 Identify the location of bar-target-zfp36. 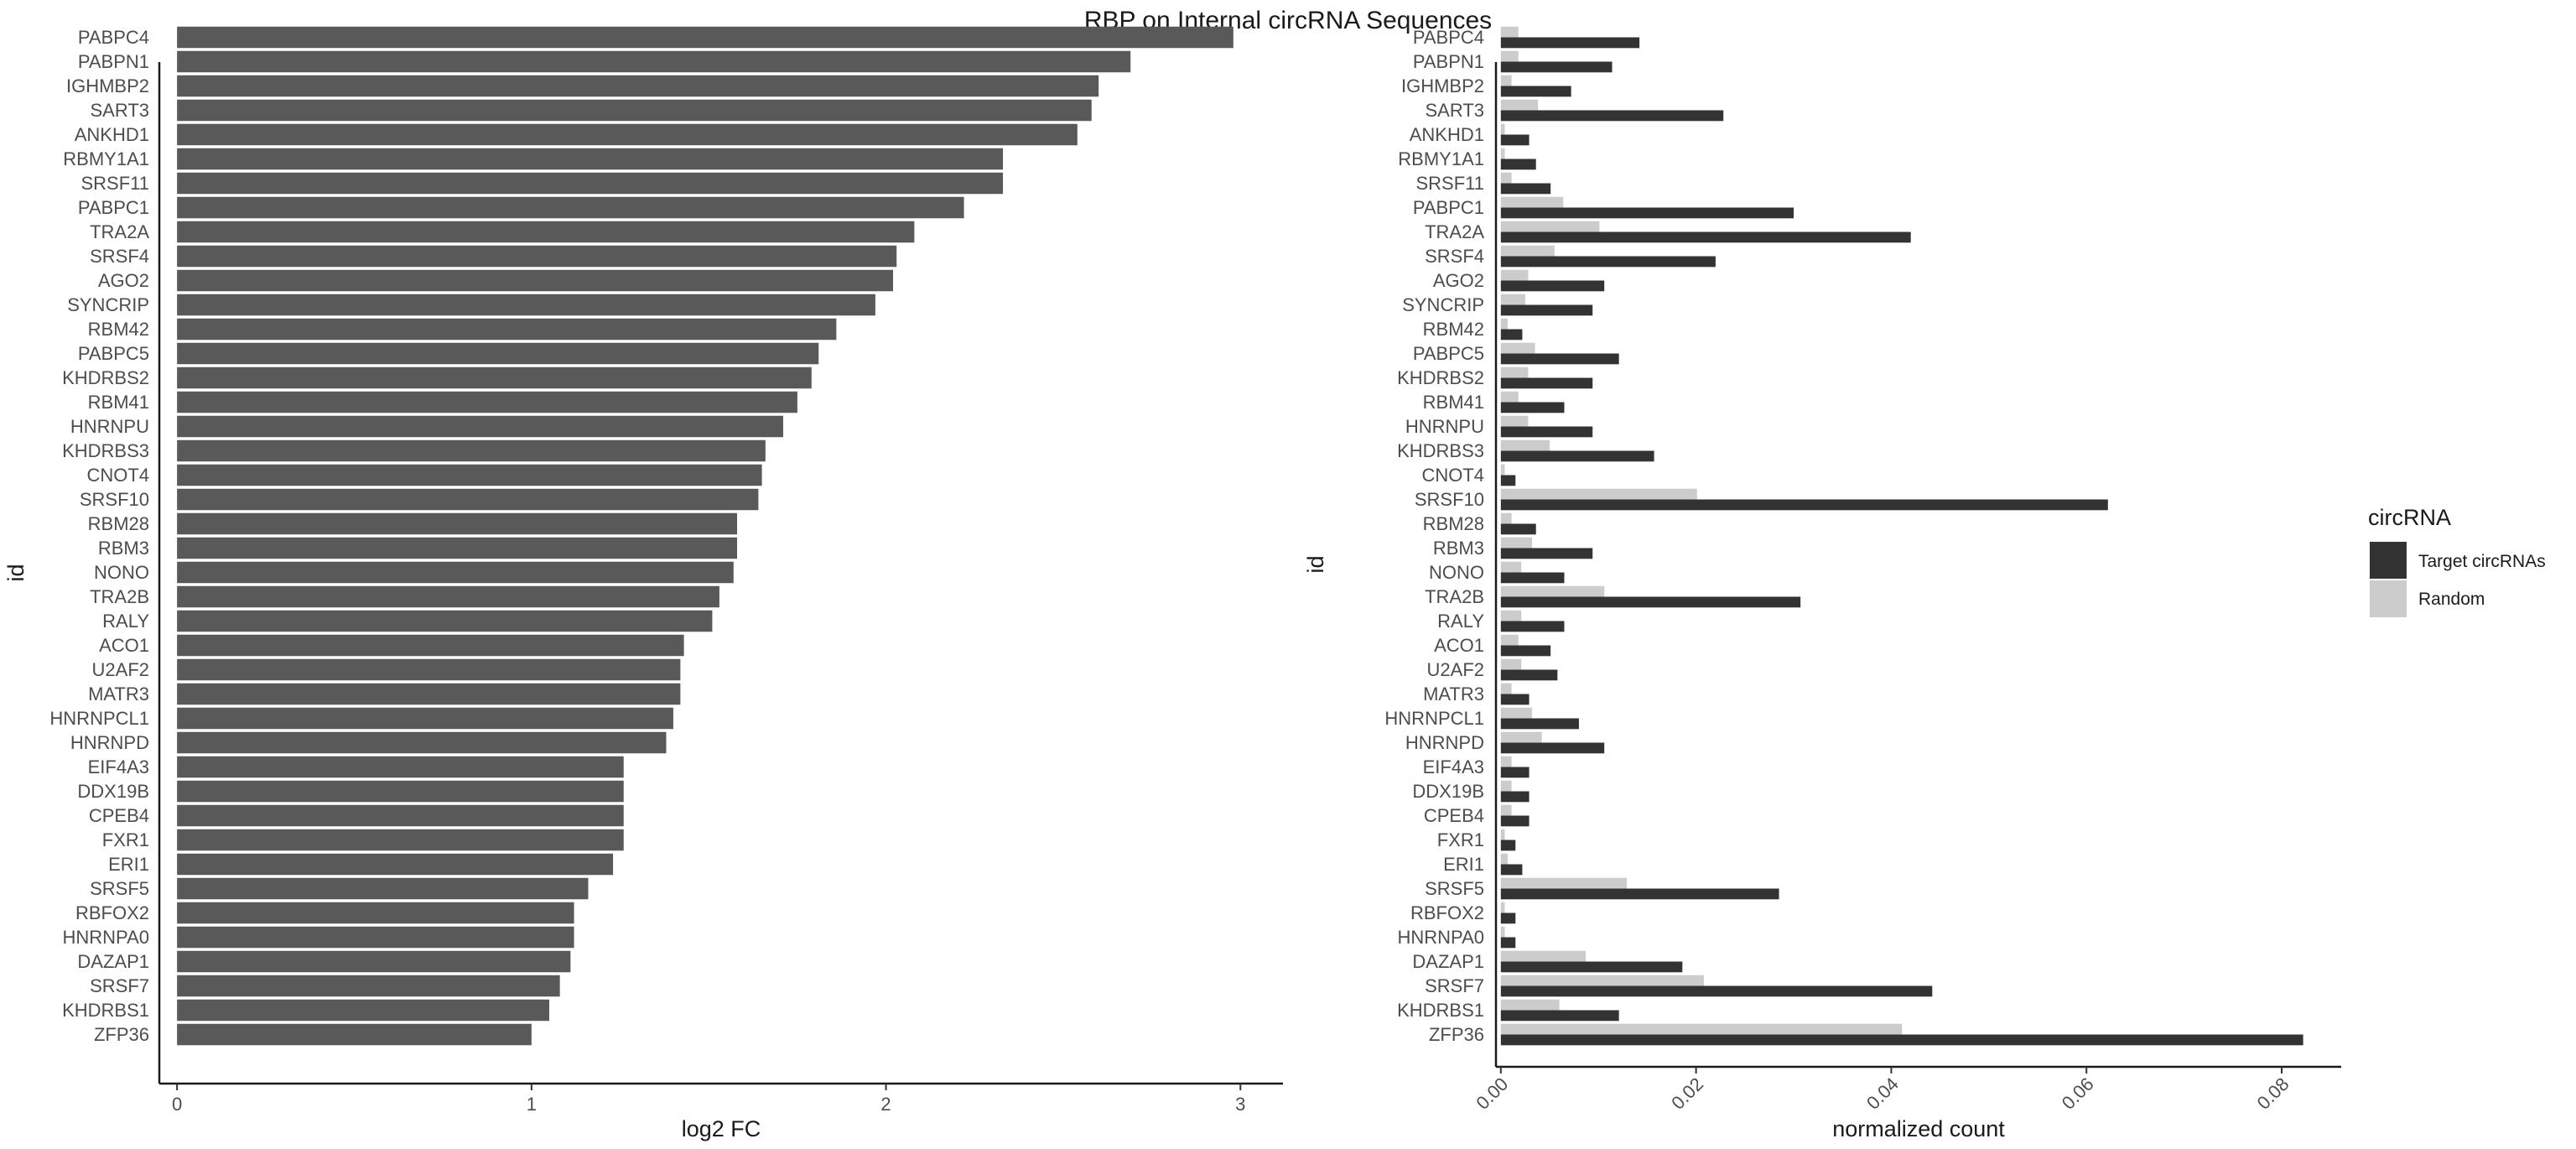
(1901, 1040).